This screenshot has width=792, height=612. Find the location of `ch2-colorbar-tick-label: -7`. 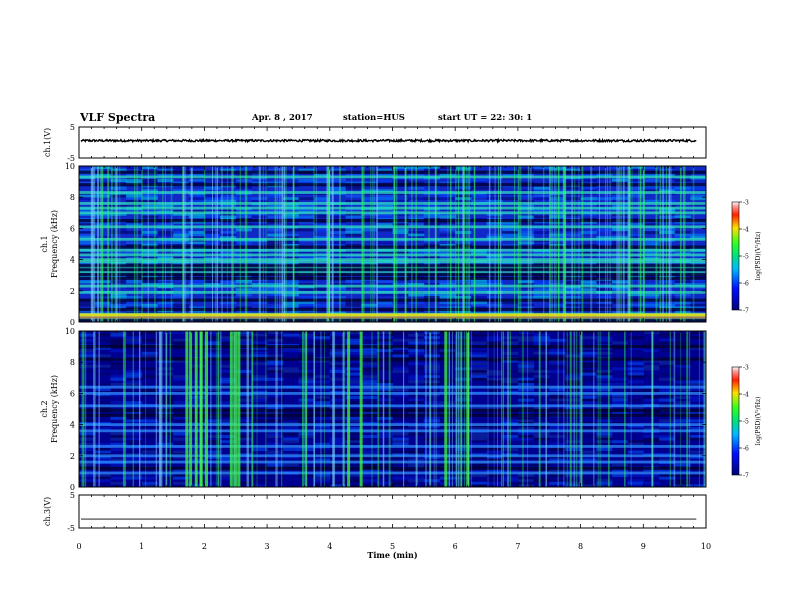

ch2-colorbar-tick-label: -7 is located at coordinates (746, 476).